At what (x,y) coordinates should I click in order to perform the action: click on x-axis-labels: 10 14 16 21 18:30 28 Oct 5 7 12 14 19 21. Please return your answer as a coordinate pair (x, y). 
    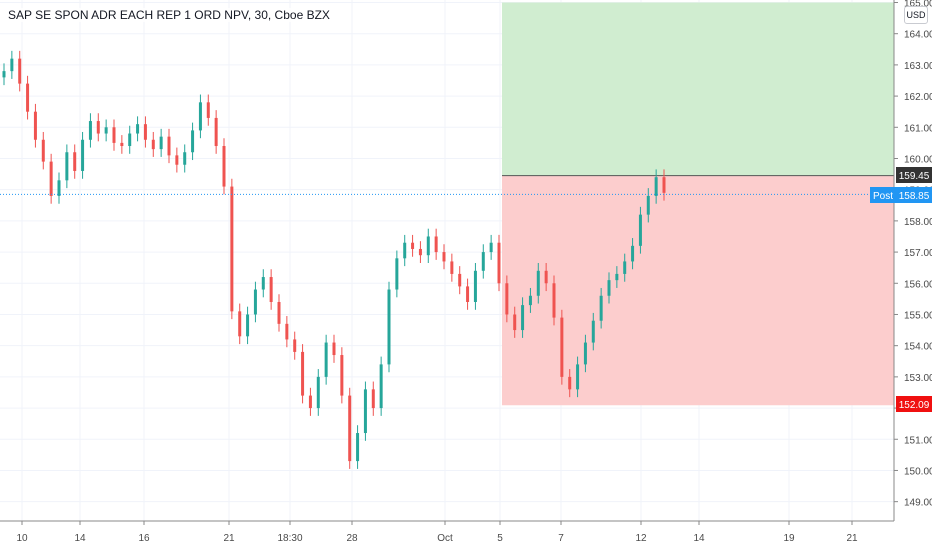
    Looking at the image, I should click on (437, 532).